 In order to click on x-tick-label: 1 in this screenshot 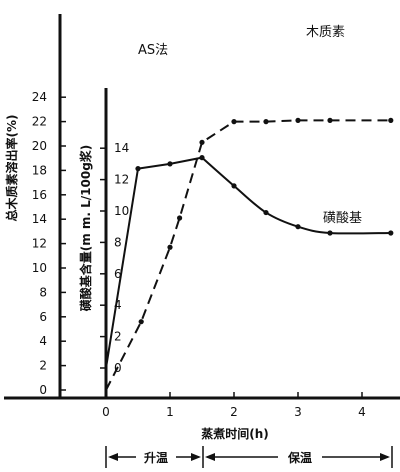, I will do `click(170, 412)`.